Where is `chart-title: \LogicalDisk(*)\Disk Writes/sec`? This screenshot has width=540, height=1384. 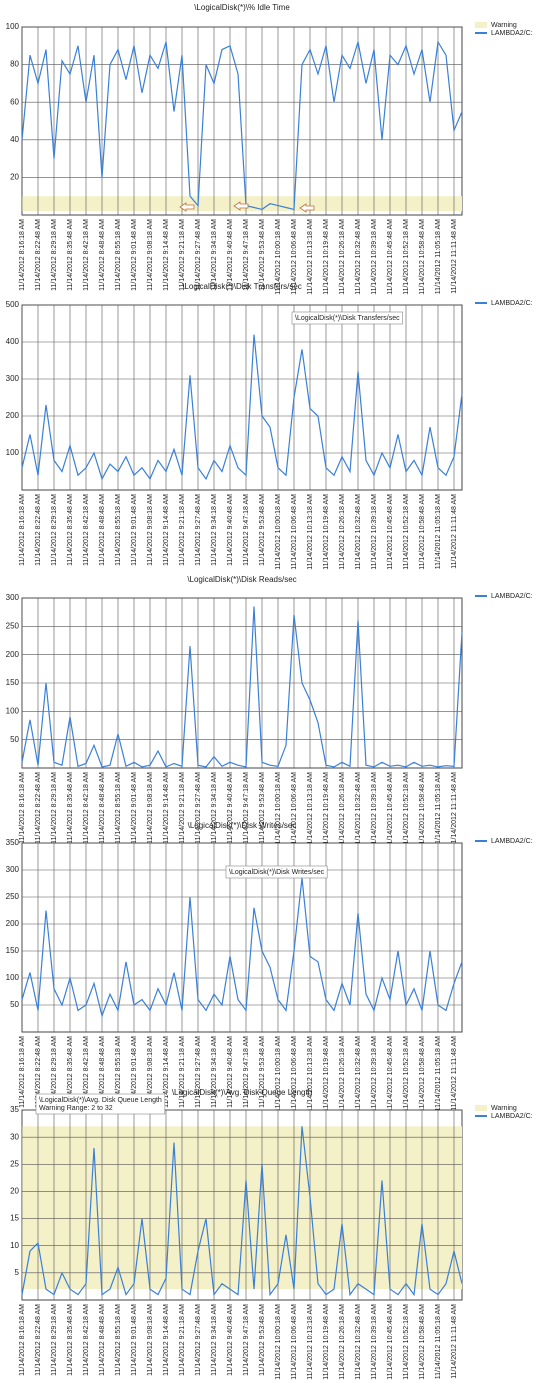
chart-title: \LogicalDisk(*)\Disk Writes/sec is located at coordinates (242, 825).